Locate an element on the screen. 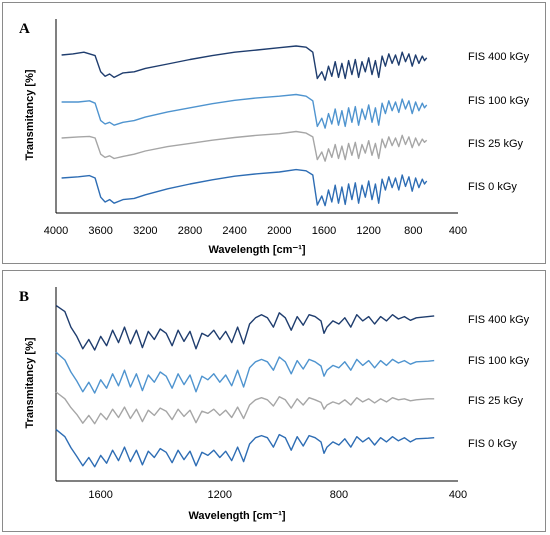 Image resolution: width=550 pixels, height=535 pixels. panel-label-b: B is located at coordinates (24, 297).